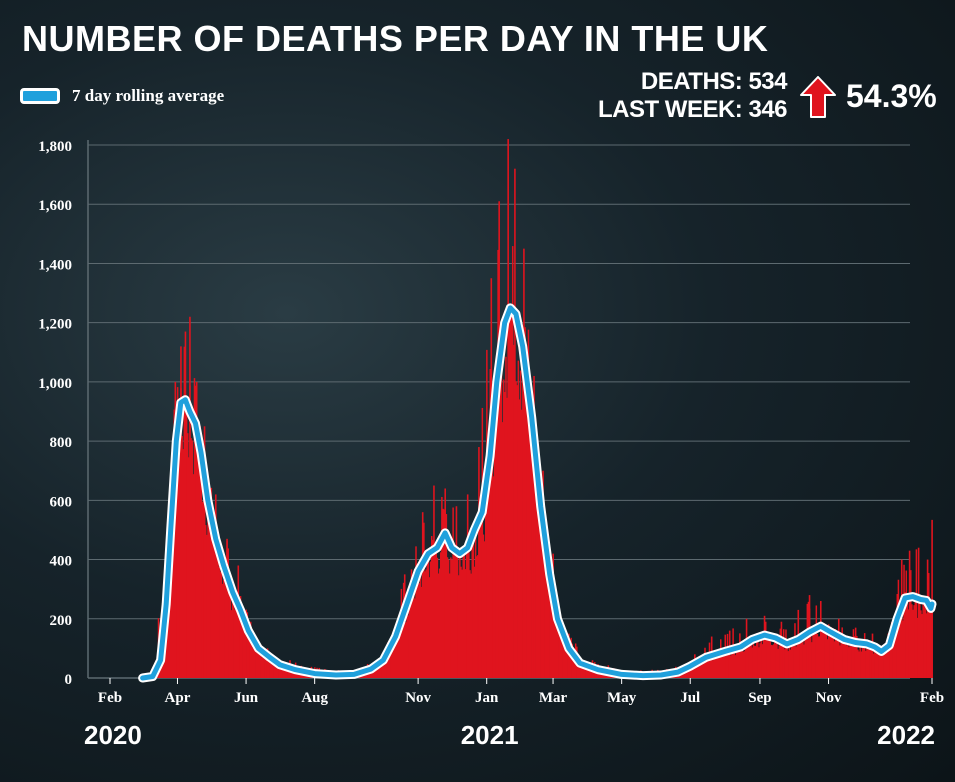 The width and height of the screenshot is (955, 782). What do you see at coordinates (891, 96) in the screenshot?
I see `change-percent: 54.3%` at bounding box center [891, 96].